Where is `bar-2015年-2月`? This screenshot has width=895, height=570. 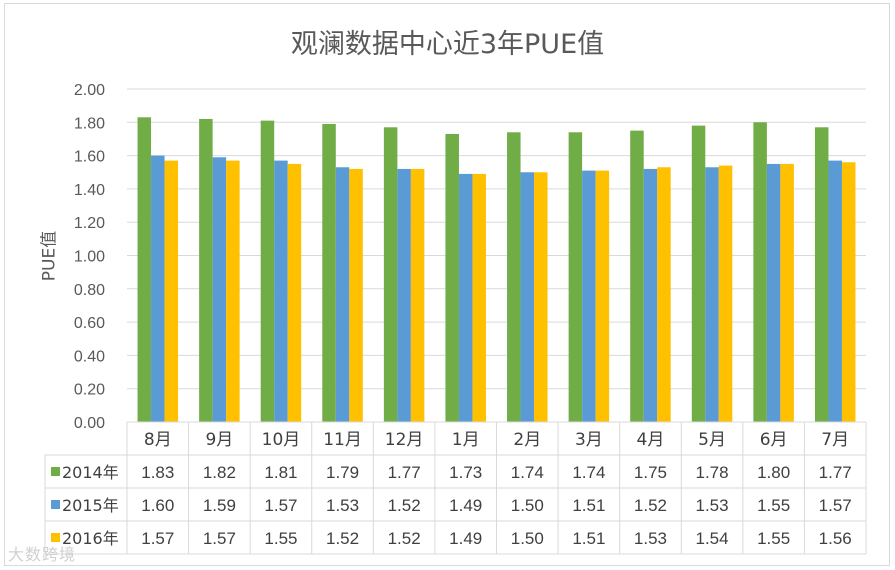
bar-2015年-2月 is located at coordinates (527, 297).